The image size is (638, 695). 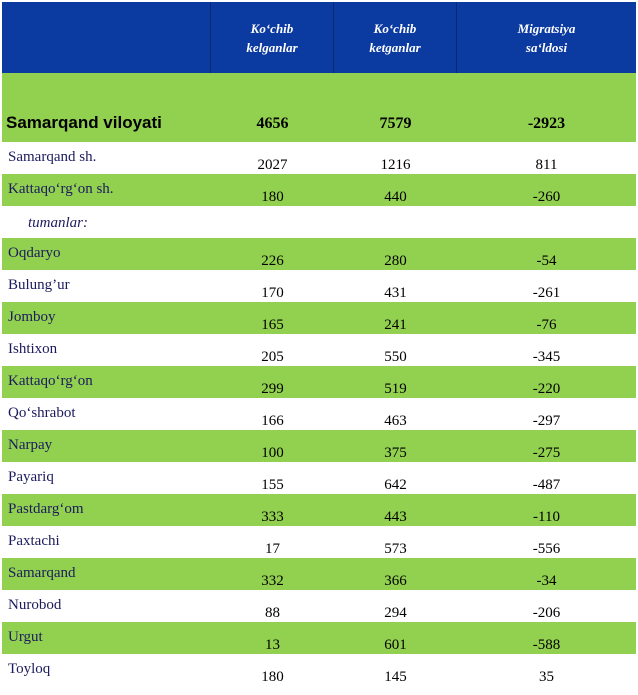 What do you see at coordinates (319, 510) in the screenshot?
I see `table-row: Pastdarg‘om 333 443 -110` at bounding box center [319, 510].